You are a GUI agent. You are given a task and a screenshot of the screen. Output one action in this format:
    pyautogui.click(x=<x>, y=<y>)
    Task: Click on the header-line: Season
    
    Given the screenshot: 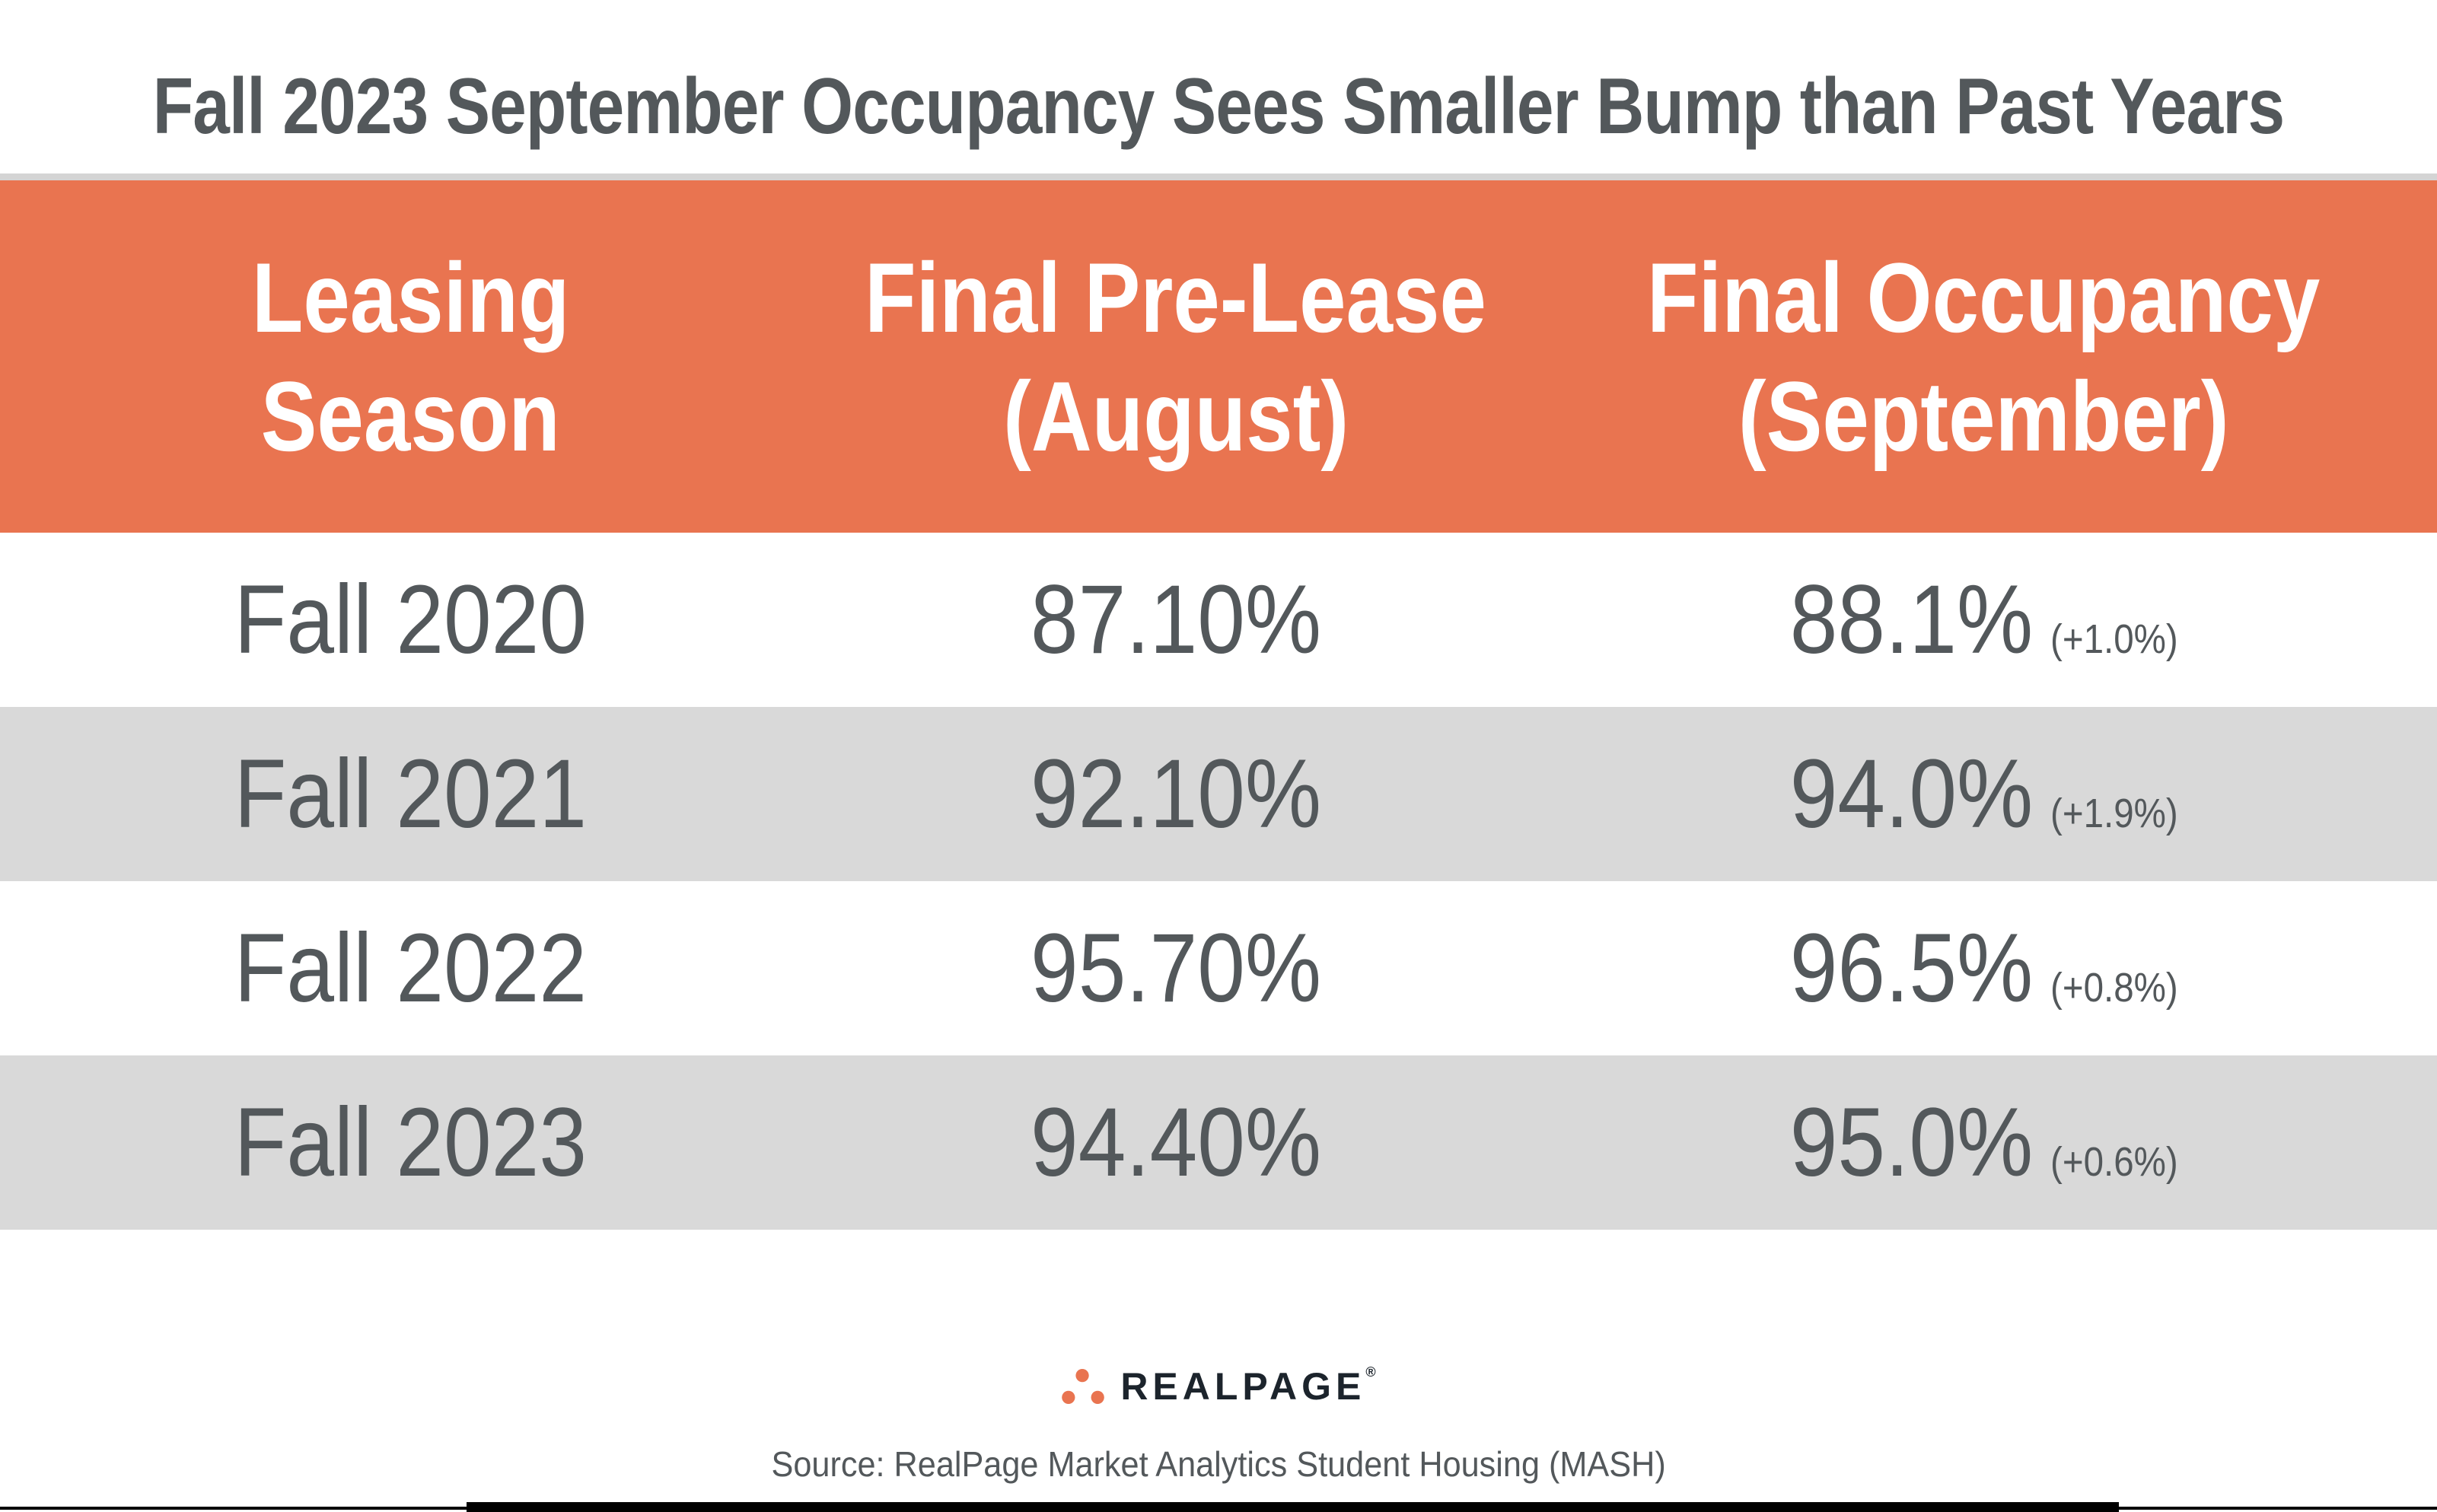 What is the action you would take?
    pyautogui.click(x=410, y=416)
    